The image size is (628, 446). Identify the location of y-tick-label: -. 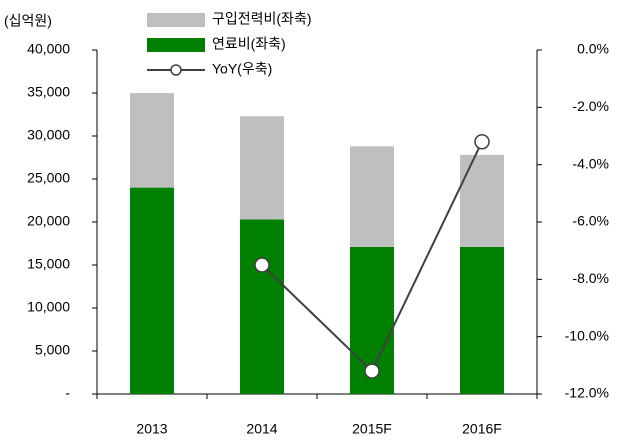
(67, 393).